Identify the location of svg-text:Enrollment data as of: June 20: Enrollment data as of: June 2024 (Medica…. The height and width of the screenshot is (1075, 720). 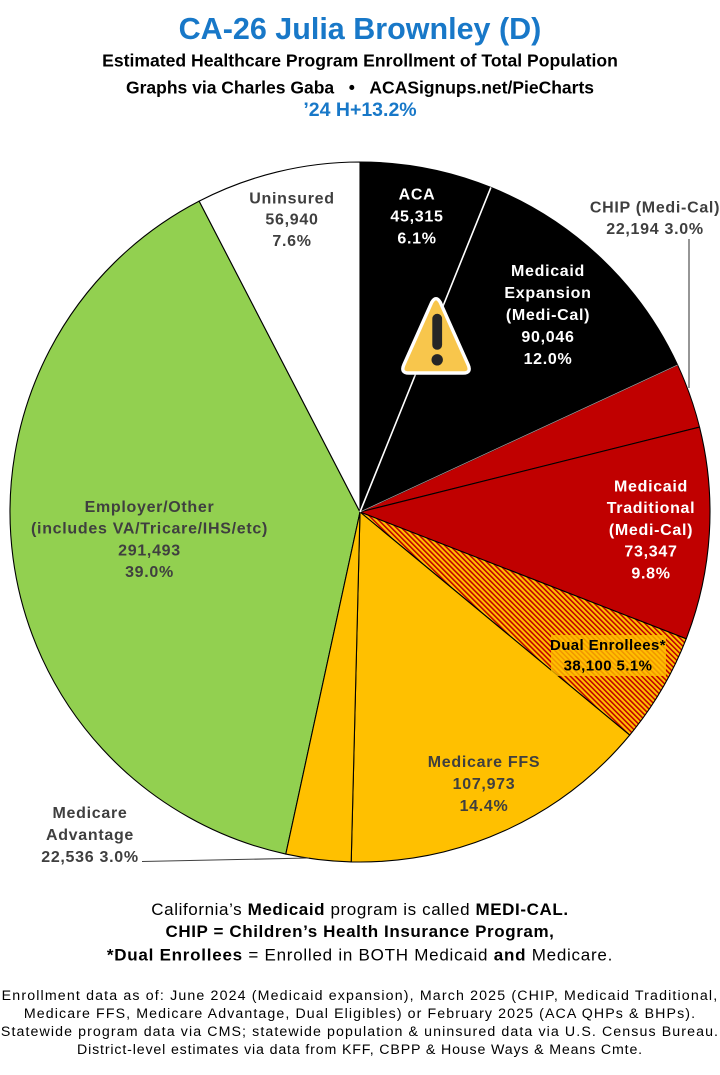
(360, 996).